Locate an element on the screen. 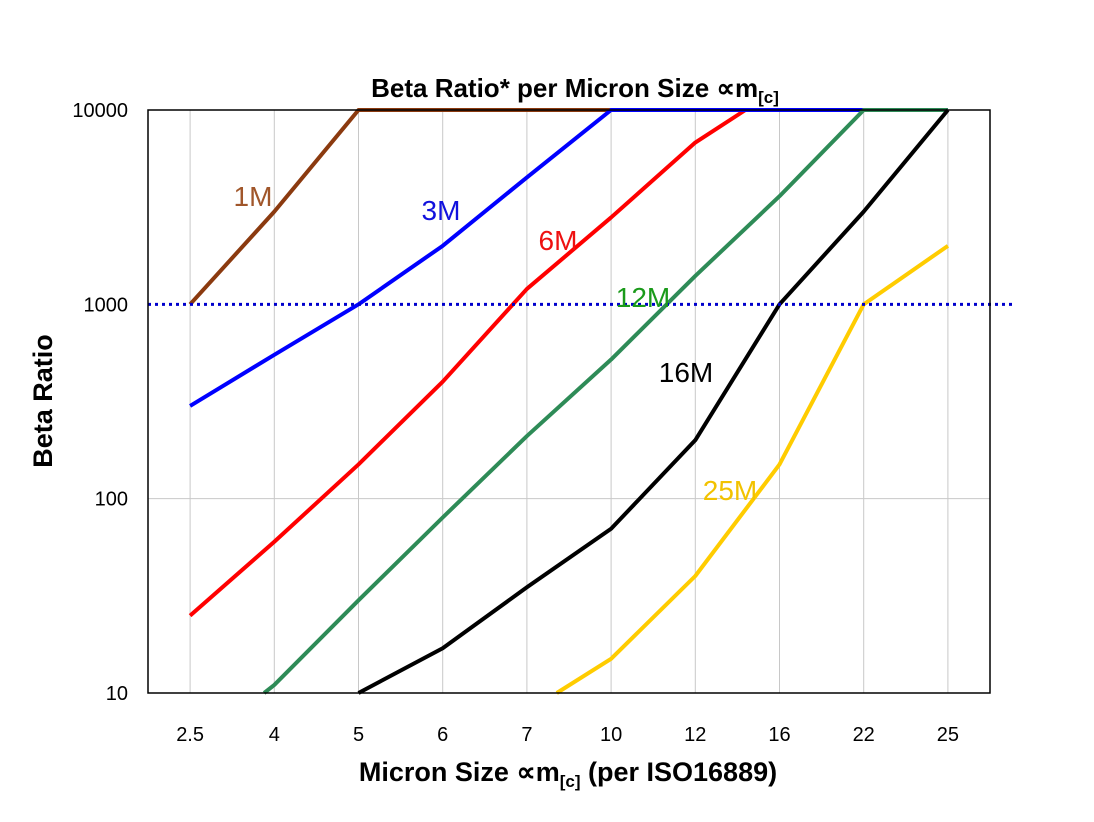 This screenshot has height=822, width=1094. x-tick-label: 25 is located at coordinates (948, 735).